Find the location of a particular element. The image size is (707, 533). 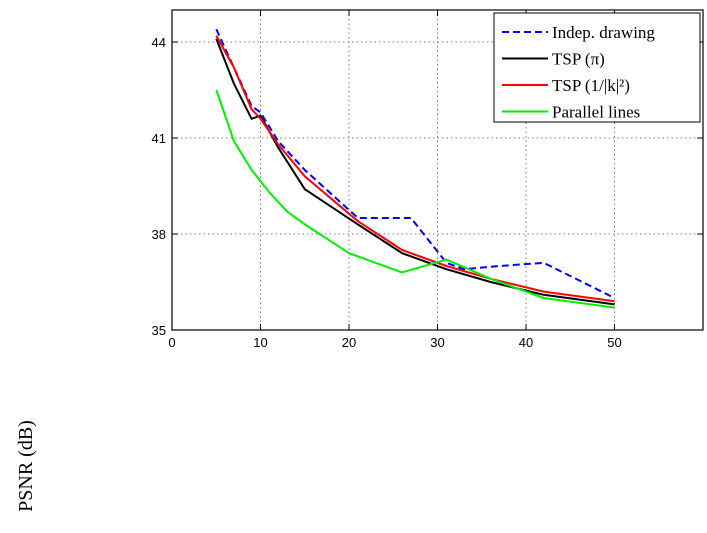

x-tick-label: 0 is located at coordinates (171, 342).